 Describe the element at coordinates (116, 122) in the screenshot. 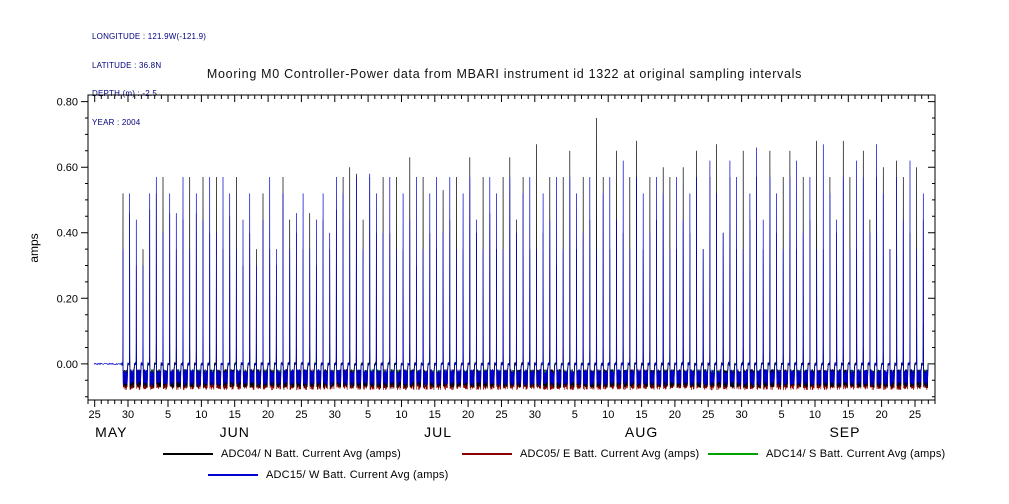

I see `meta-year: YEAR : 2004` at that location.